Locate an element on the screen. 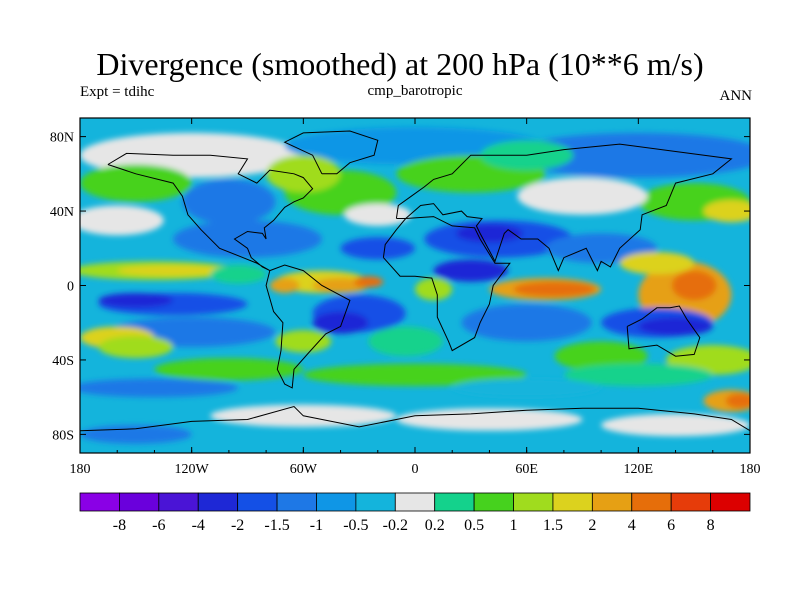  north-america-coast is located at coordinates (210, 212).